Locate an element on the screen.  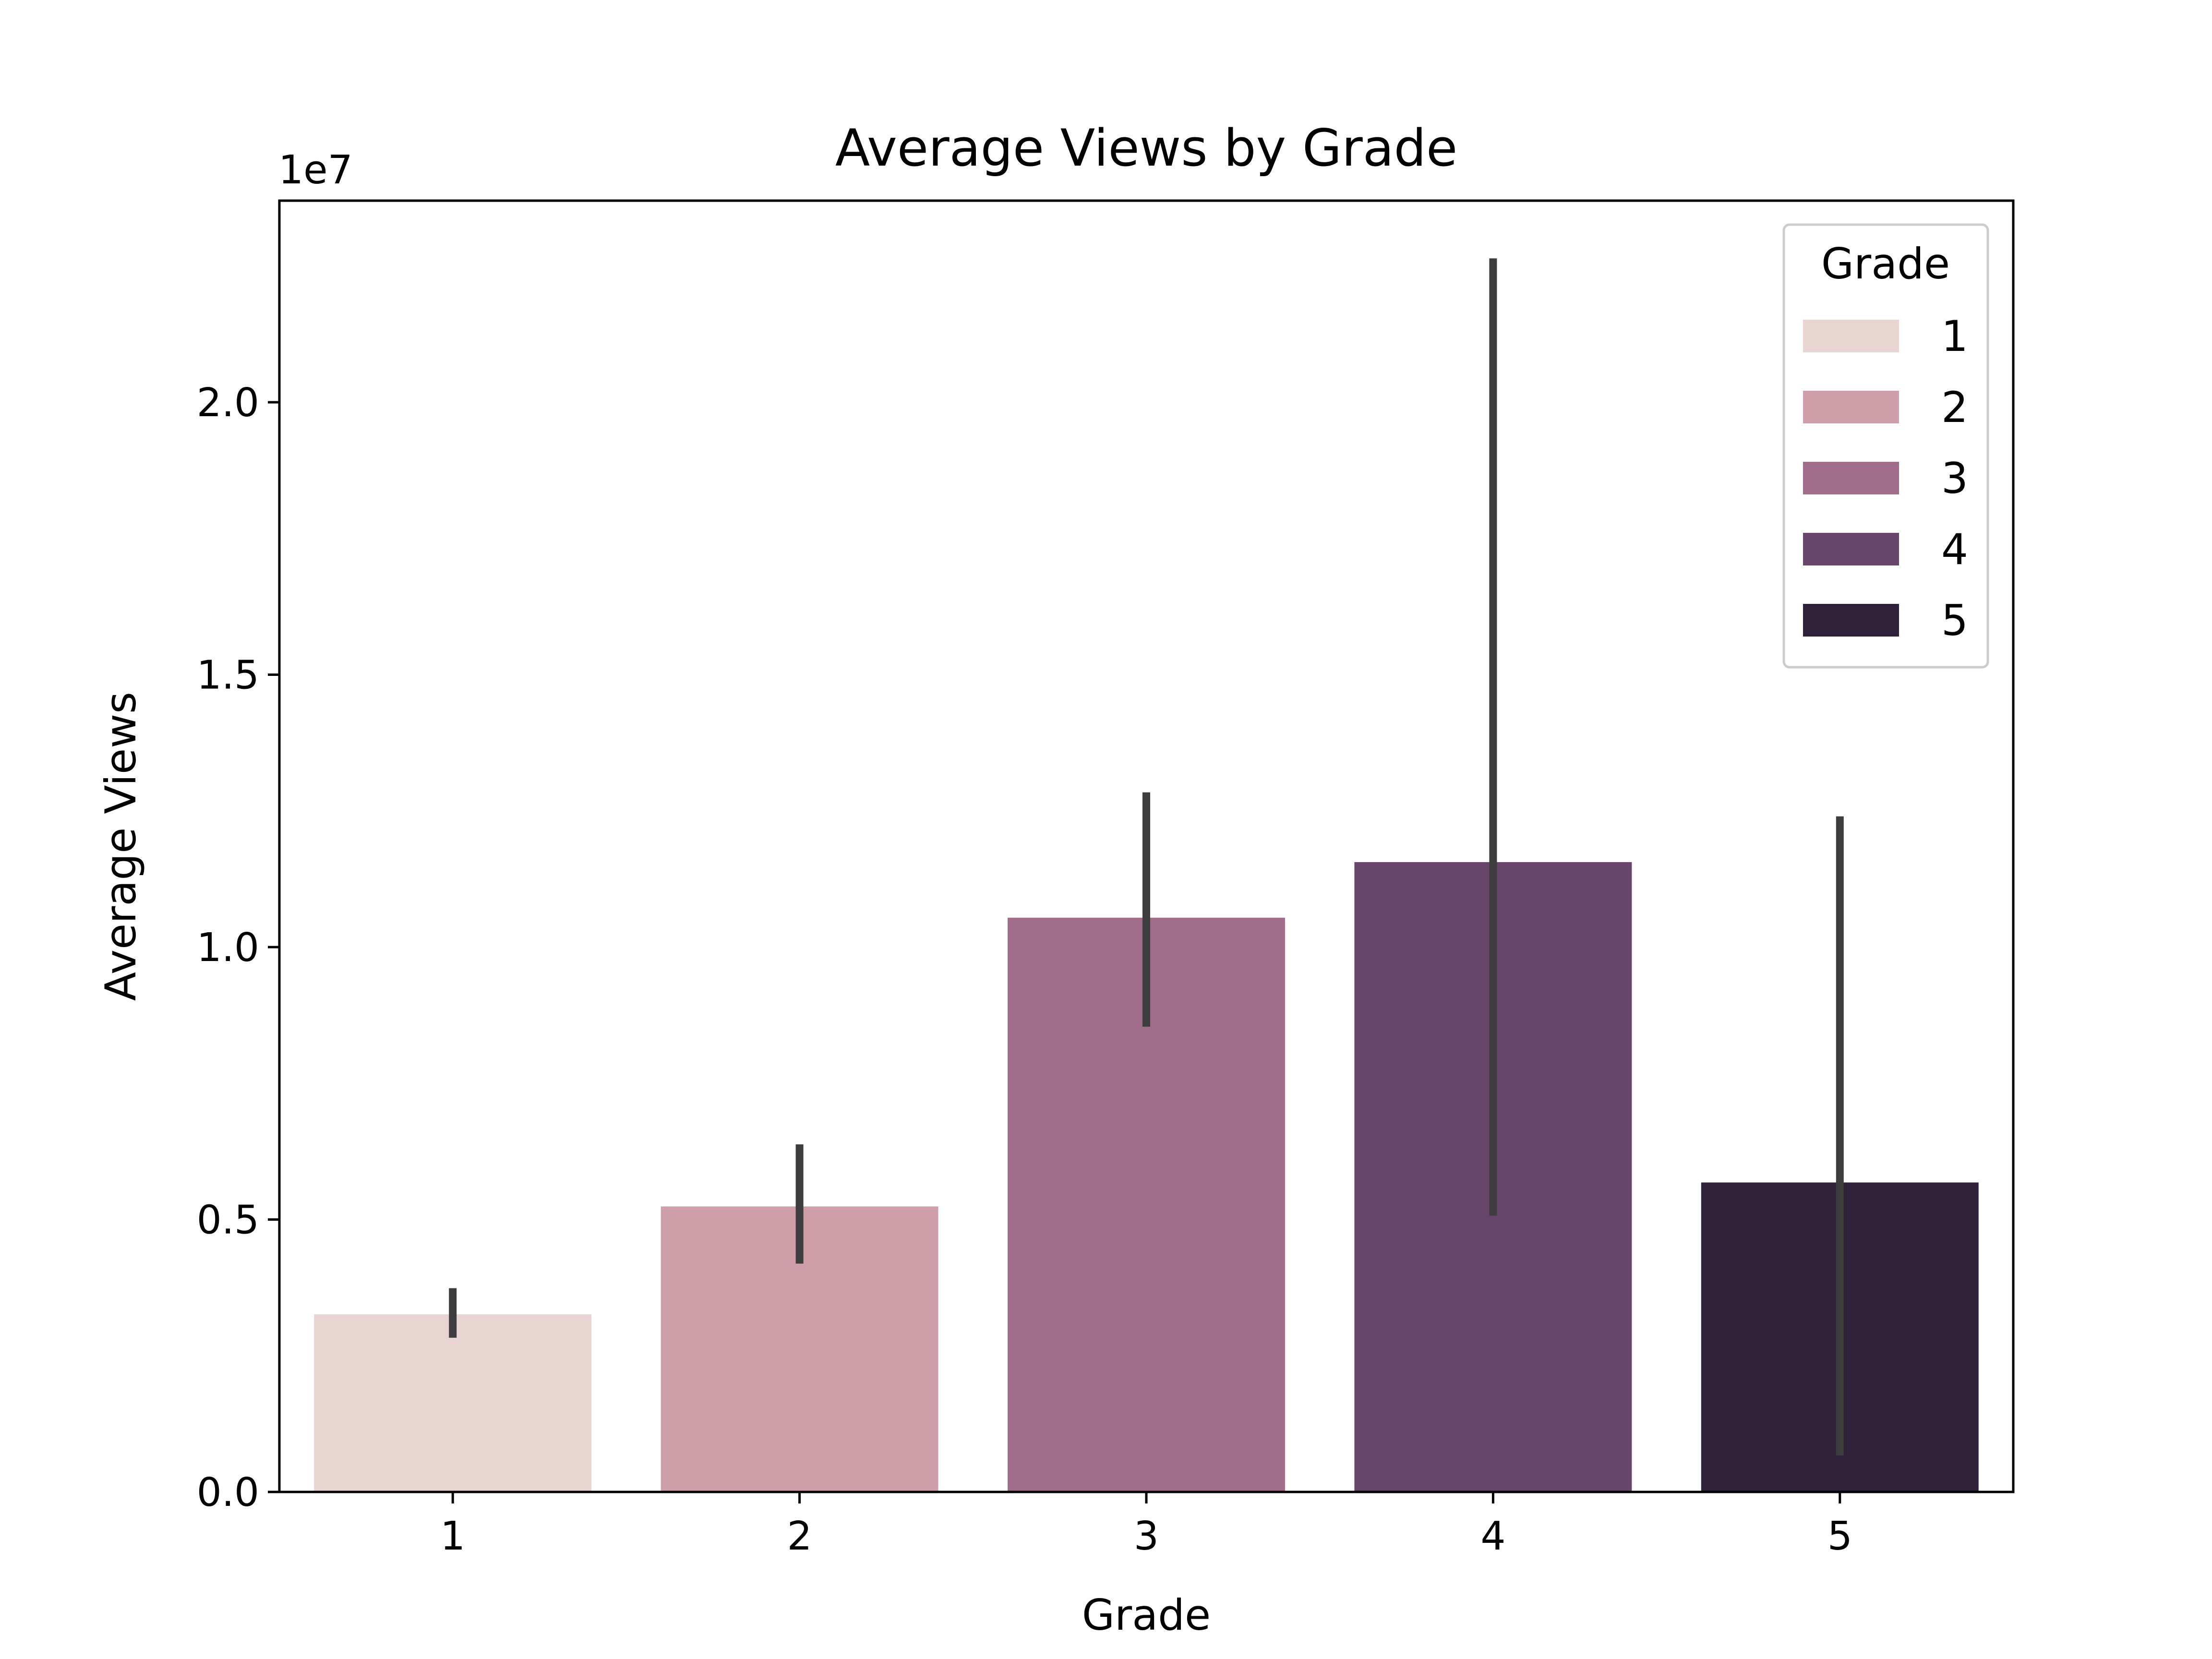
legend-label-4: 4 is located at coordinates (1954, 549).